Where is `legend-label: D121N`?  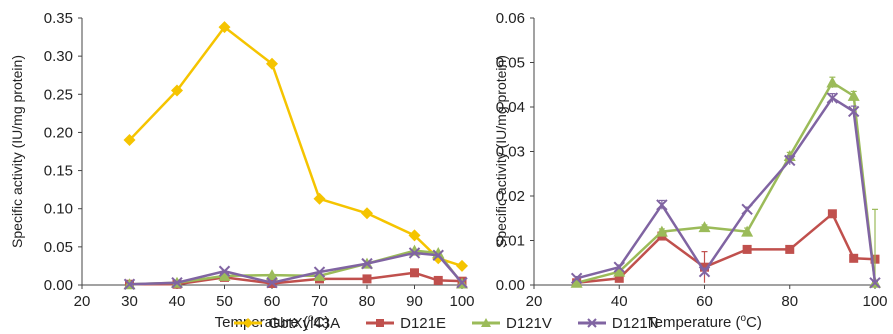 legend-label: D121N is located at coordinates (635, 323).